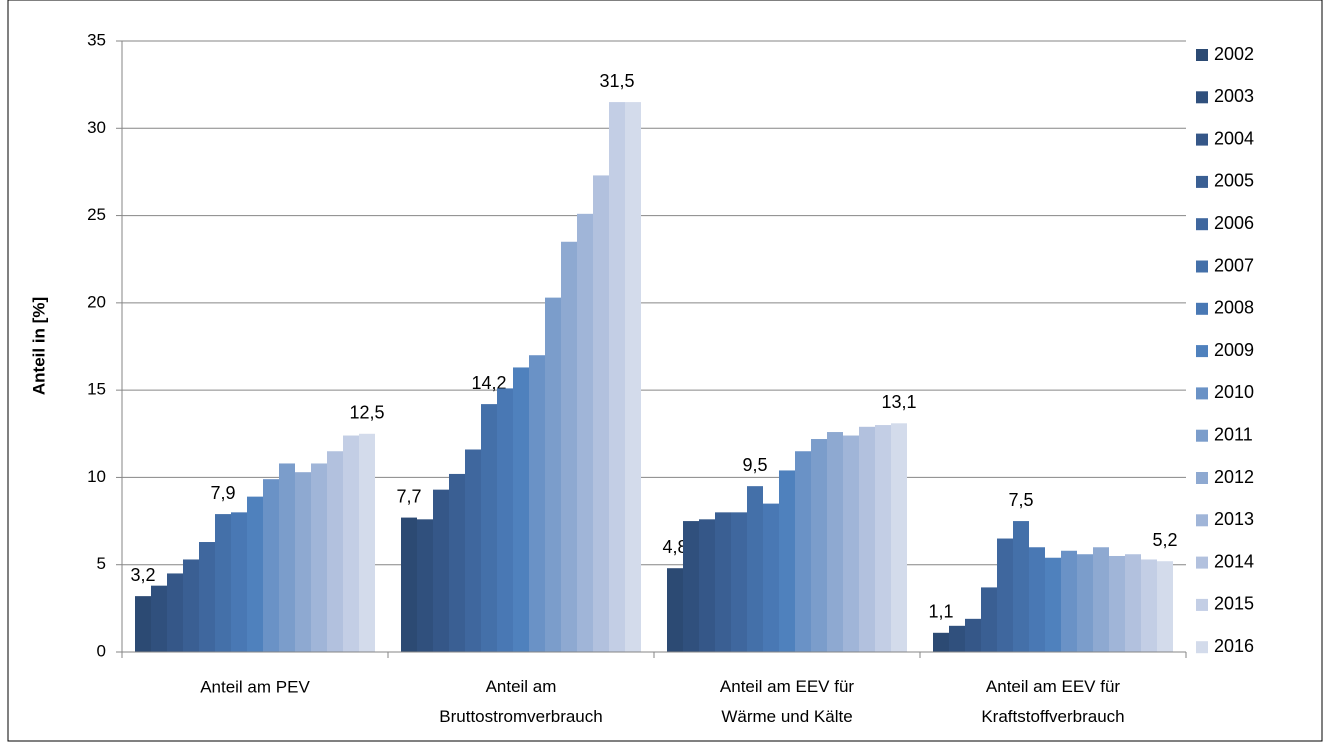 This screenshot has width=1330, height=742. What do you see at coordinates (1052, 701) in the screenshot?
I see `x-tick-label: Anteil am EEV für Kraftstoffverbrauch` at bounding box center [1052, 701].